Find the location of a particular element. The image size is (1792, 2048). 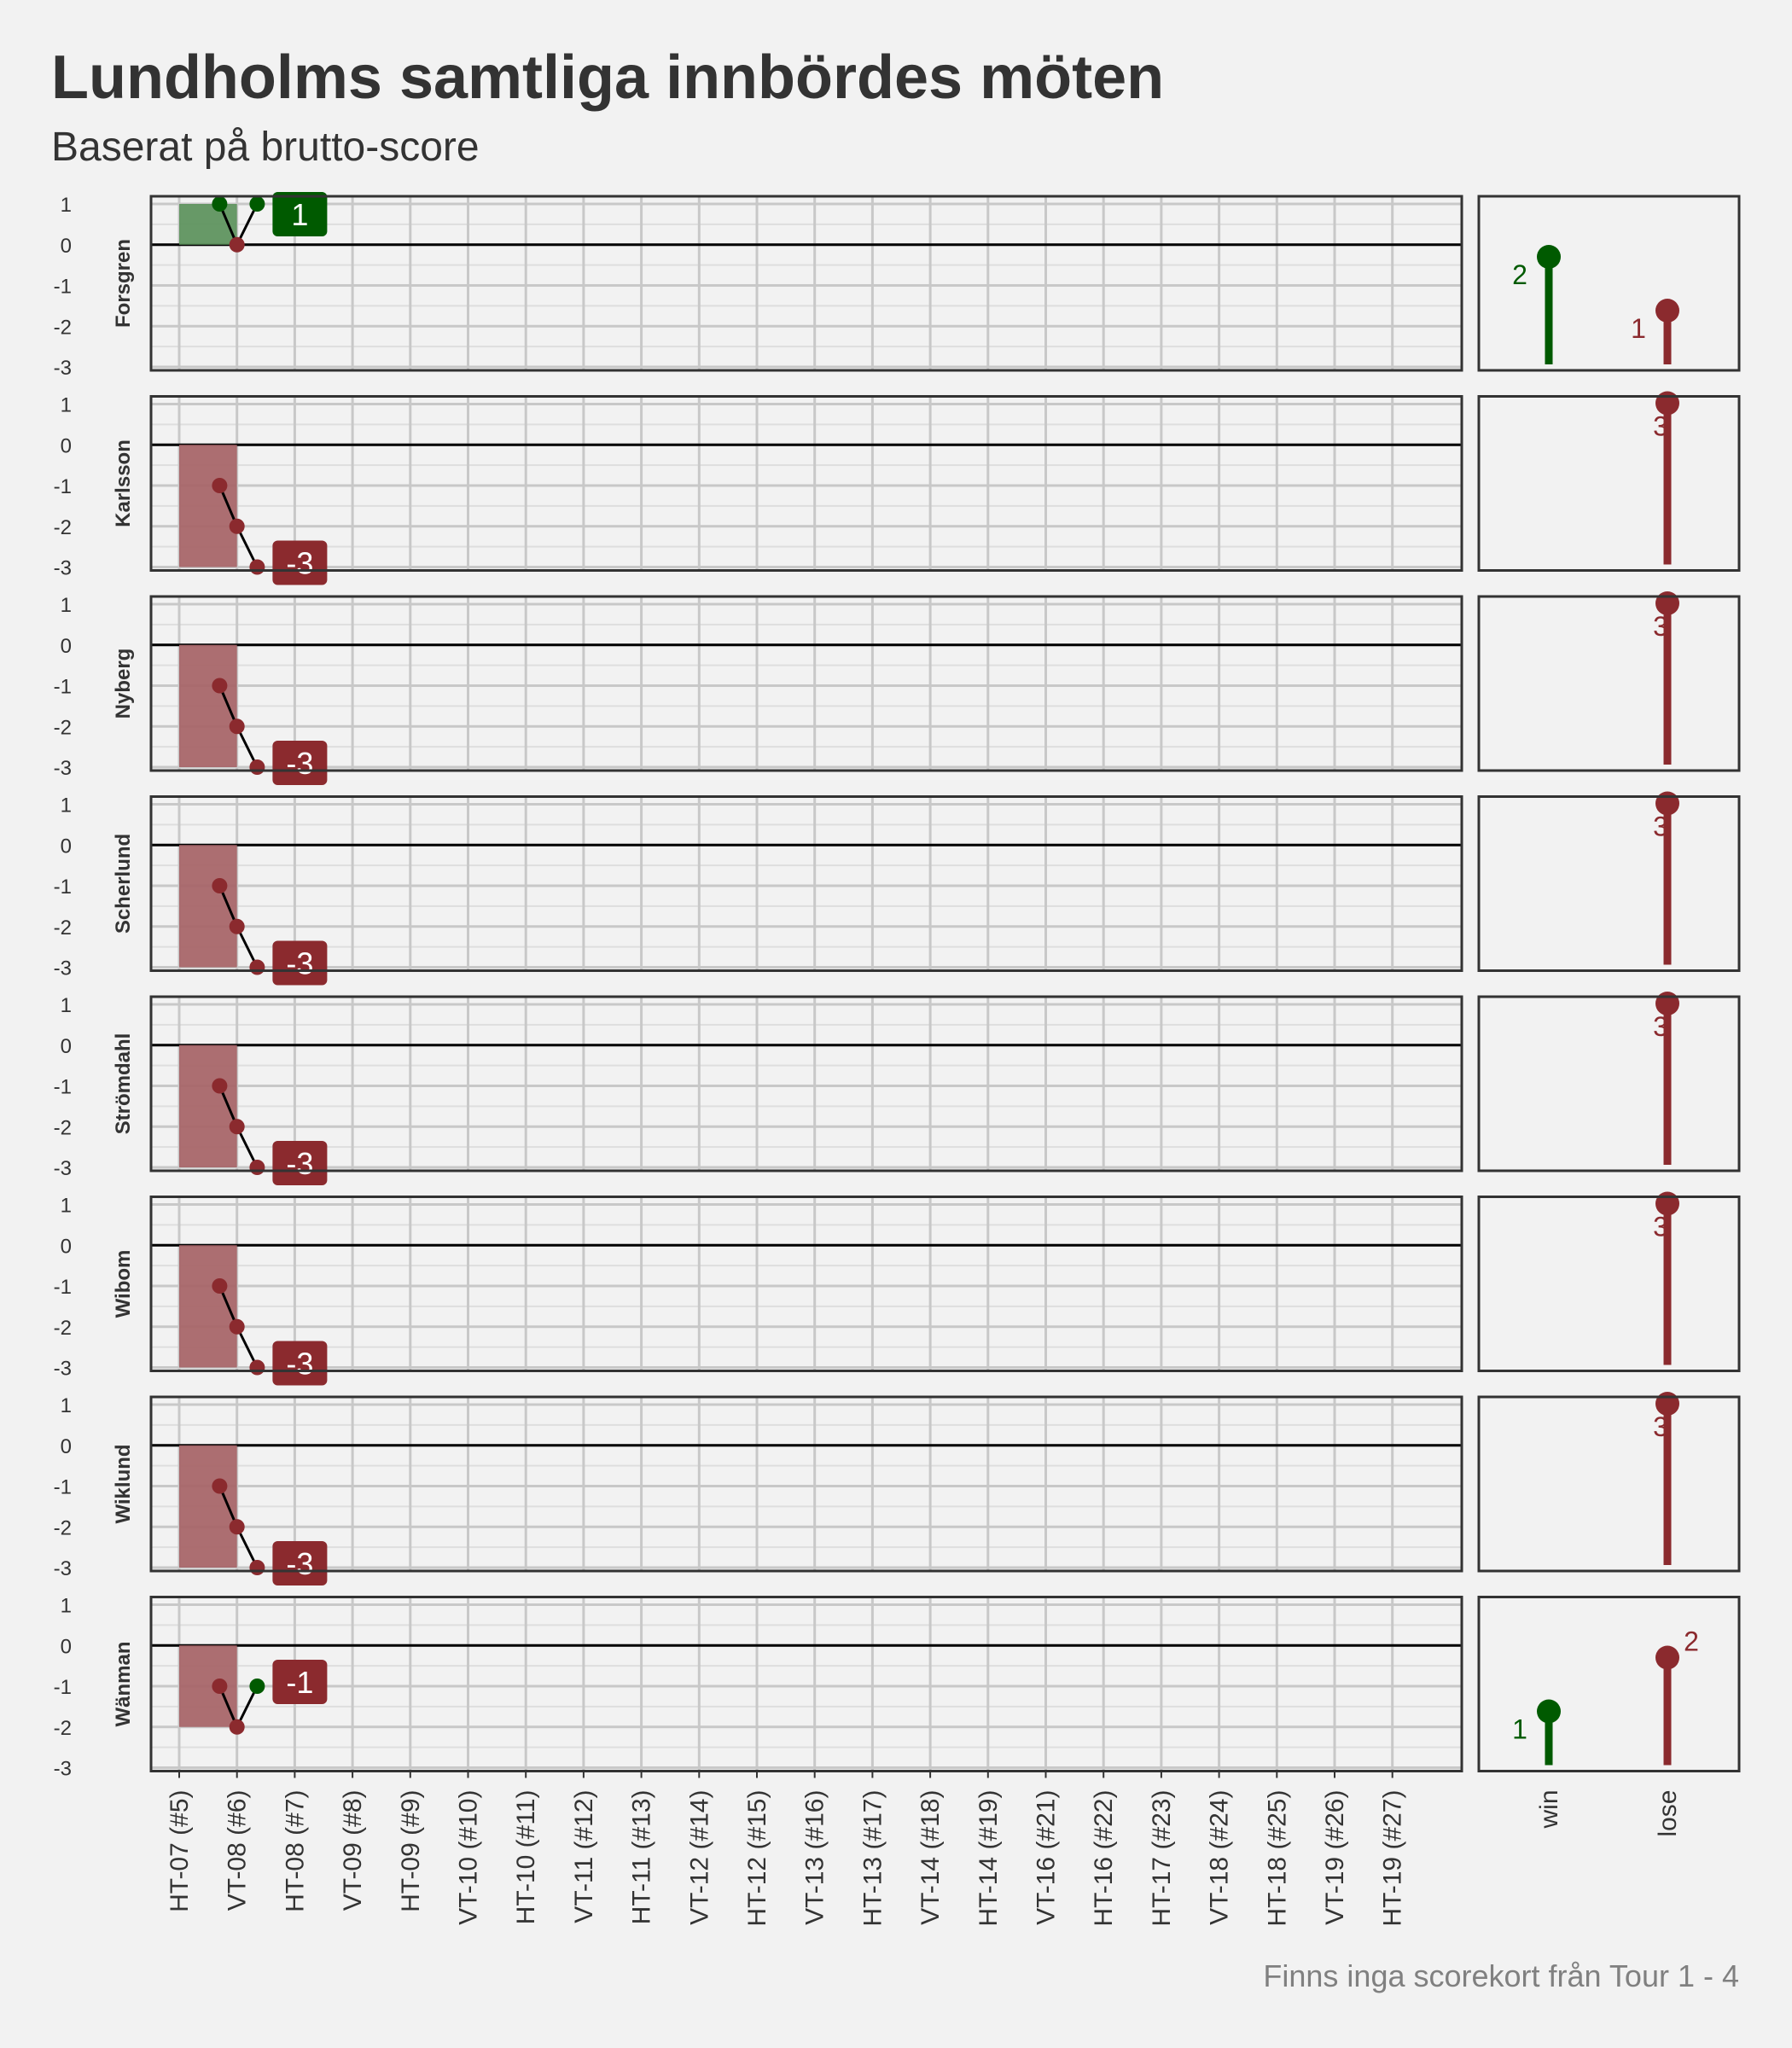

summary-facet-4: 3 is located at coordinates (1609, 881).